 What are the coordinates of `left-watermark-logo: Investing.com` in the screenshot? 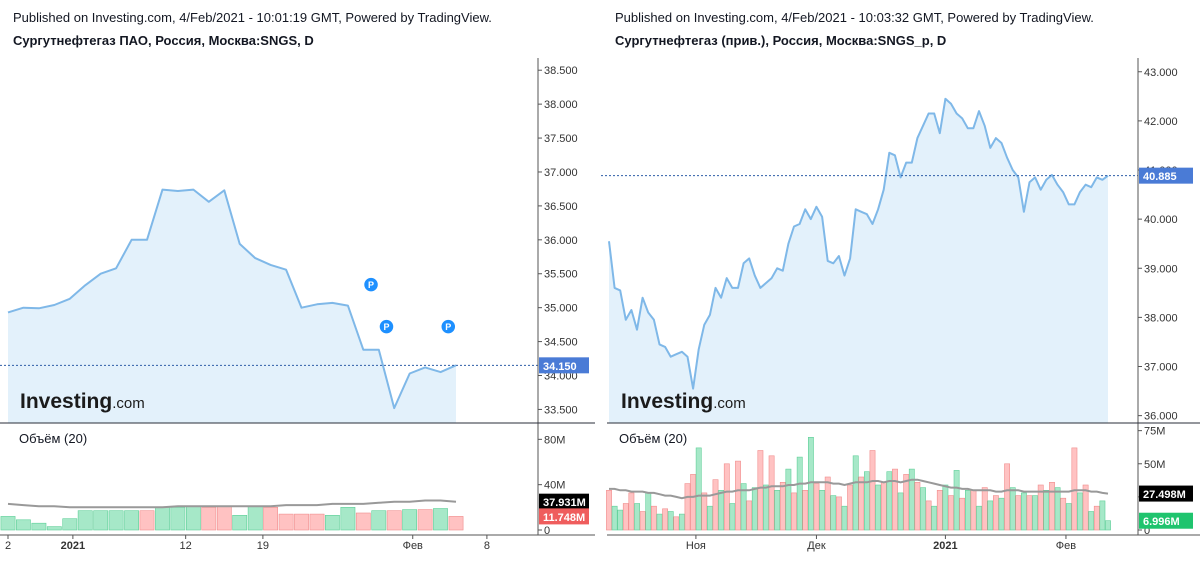 It's located at (82, 401).